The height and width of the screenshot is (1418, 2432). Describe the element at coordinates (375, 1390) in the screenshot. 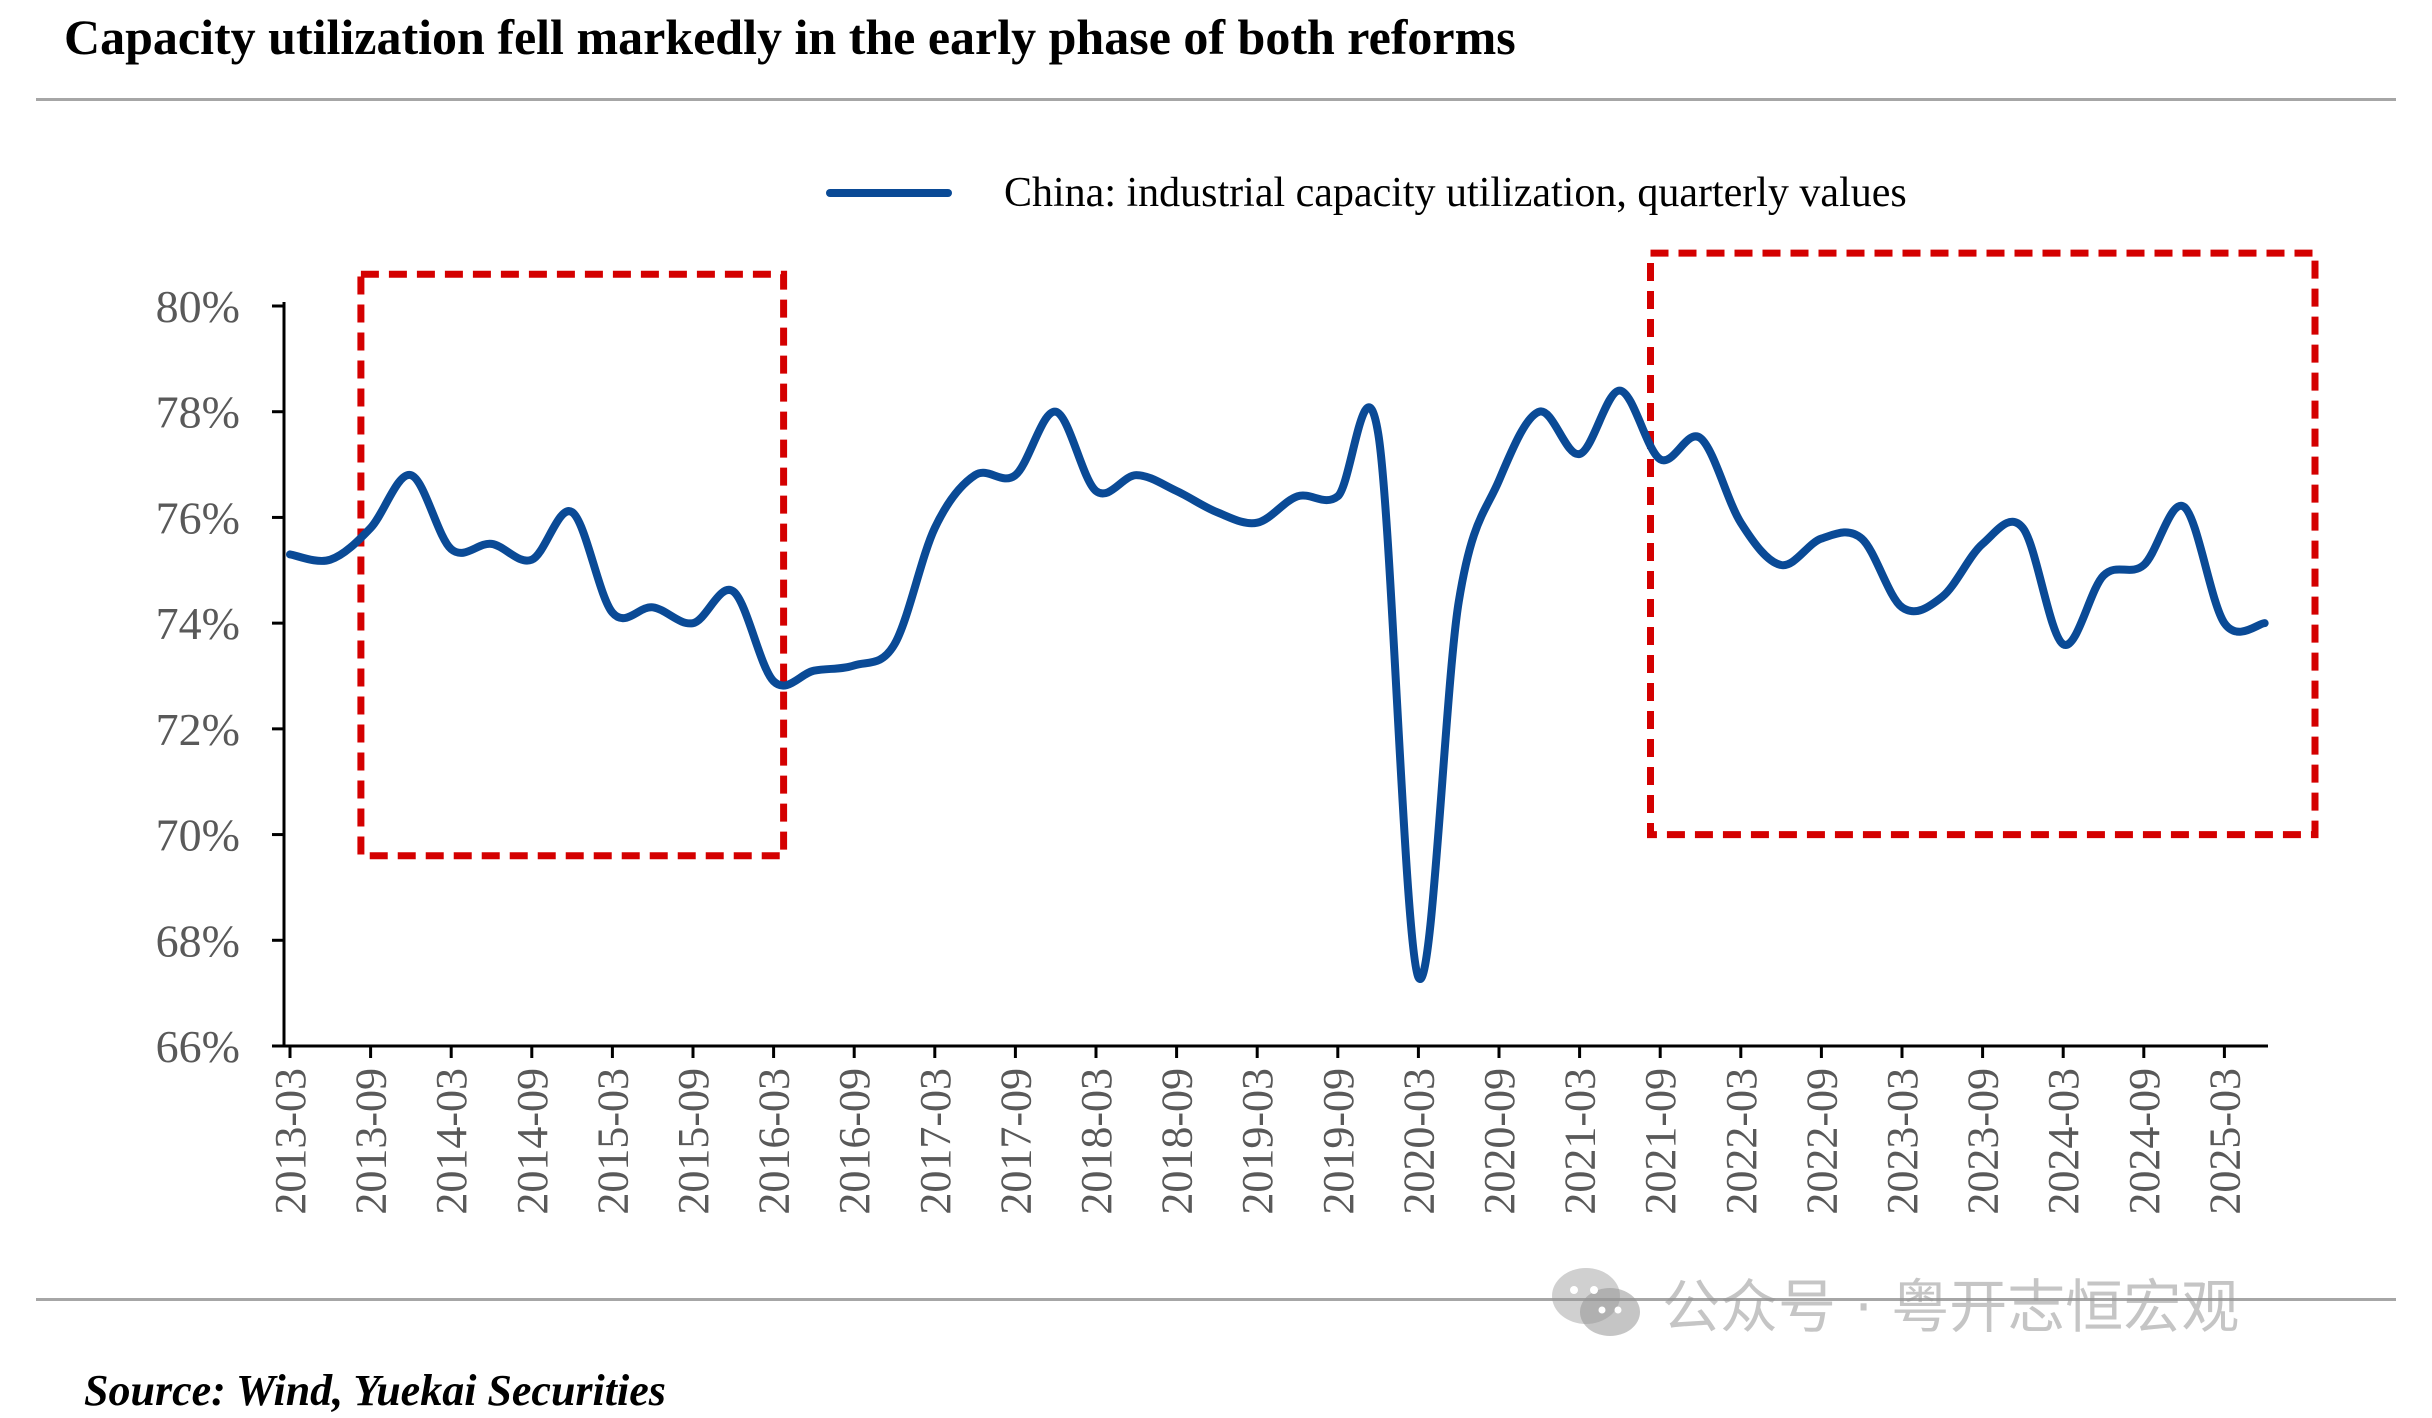

I see `source-note: Source: Wind, Yuekai Securities` at that location.